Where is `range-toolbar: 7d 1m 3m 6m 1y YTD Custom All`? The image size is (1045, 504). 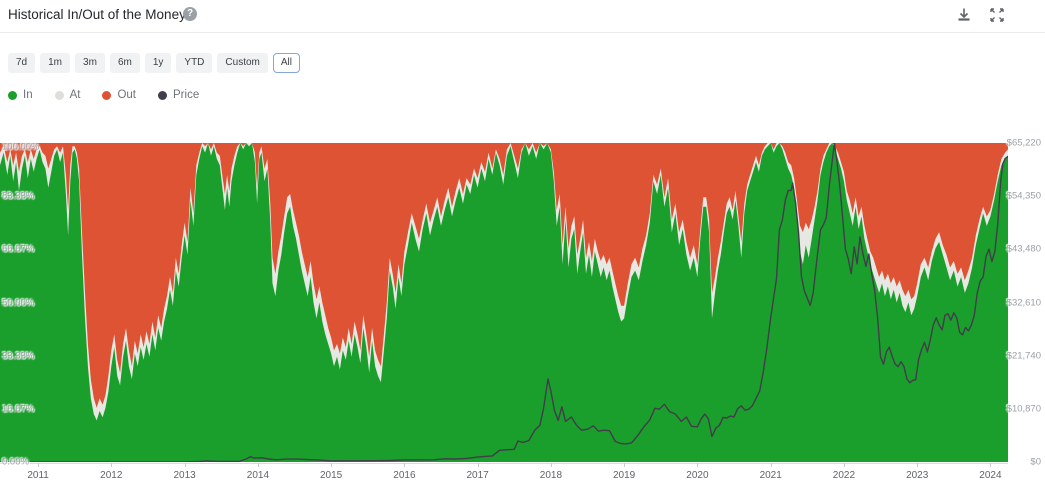
range-toolbar: 7d 1m 3m 6m 1y YTD Custom All is located at coordinates (154, 63).